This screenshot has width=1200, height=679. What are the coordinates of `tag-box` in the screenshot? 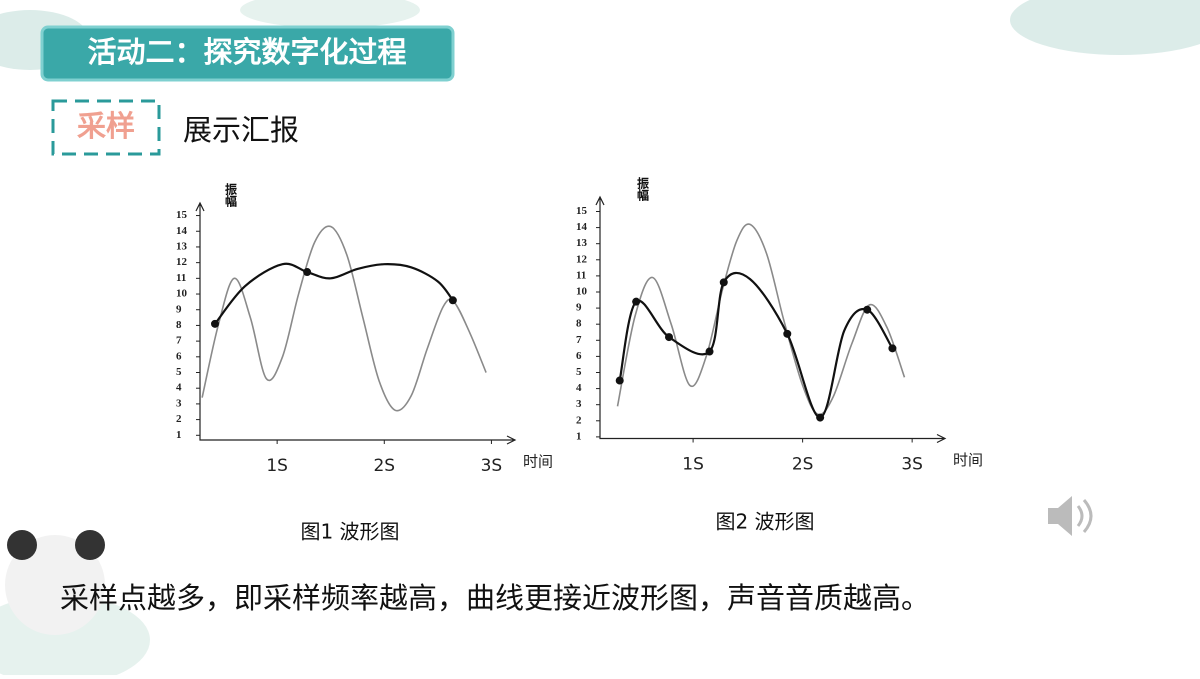 It's located at (106, 127).